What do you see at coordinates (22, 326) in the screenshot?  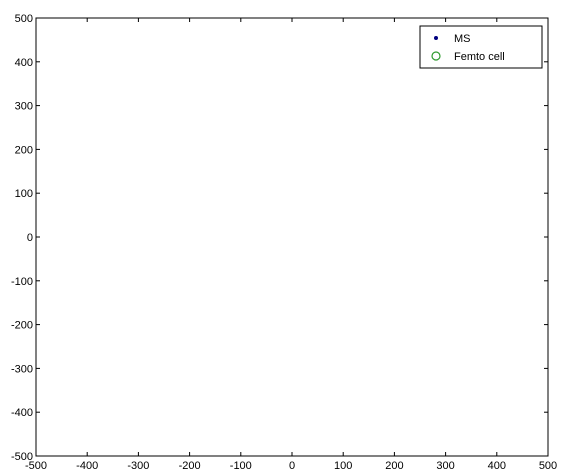 I see `y-tick-label: -200` at bounding box center [22, 326].